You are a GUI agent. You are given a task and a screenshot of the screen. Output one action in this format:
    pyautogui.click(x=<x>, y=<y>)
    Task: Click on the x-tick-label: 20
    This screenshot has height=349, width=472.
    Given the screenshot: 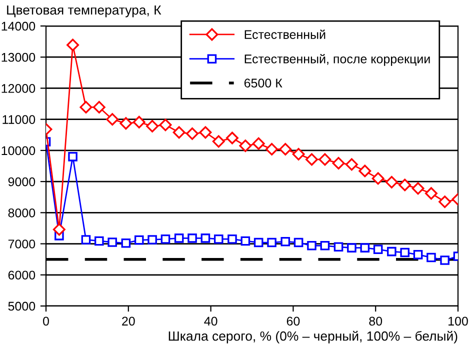 What is the action you would take?
    pyautogui.click(x=128, y=321)
    